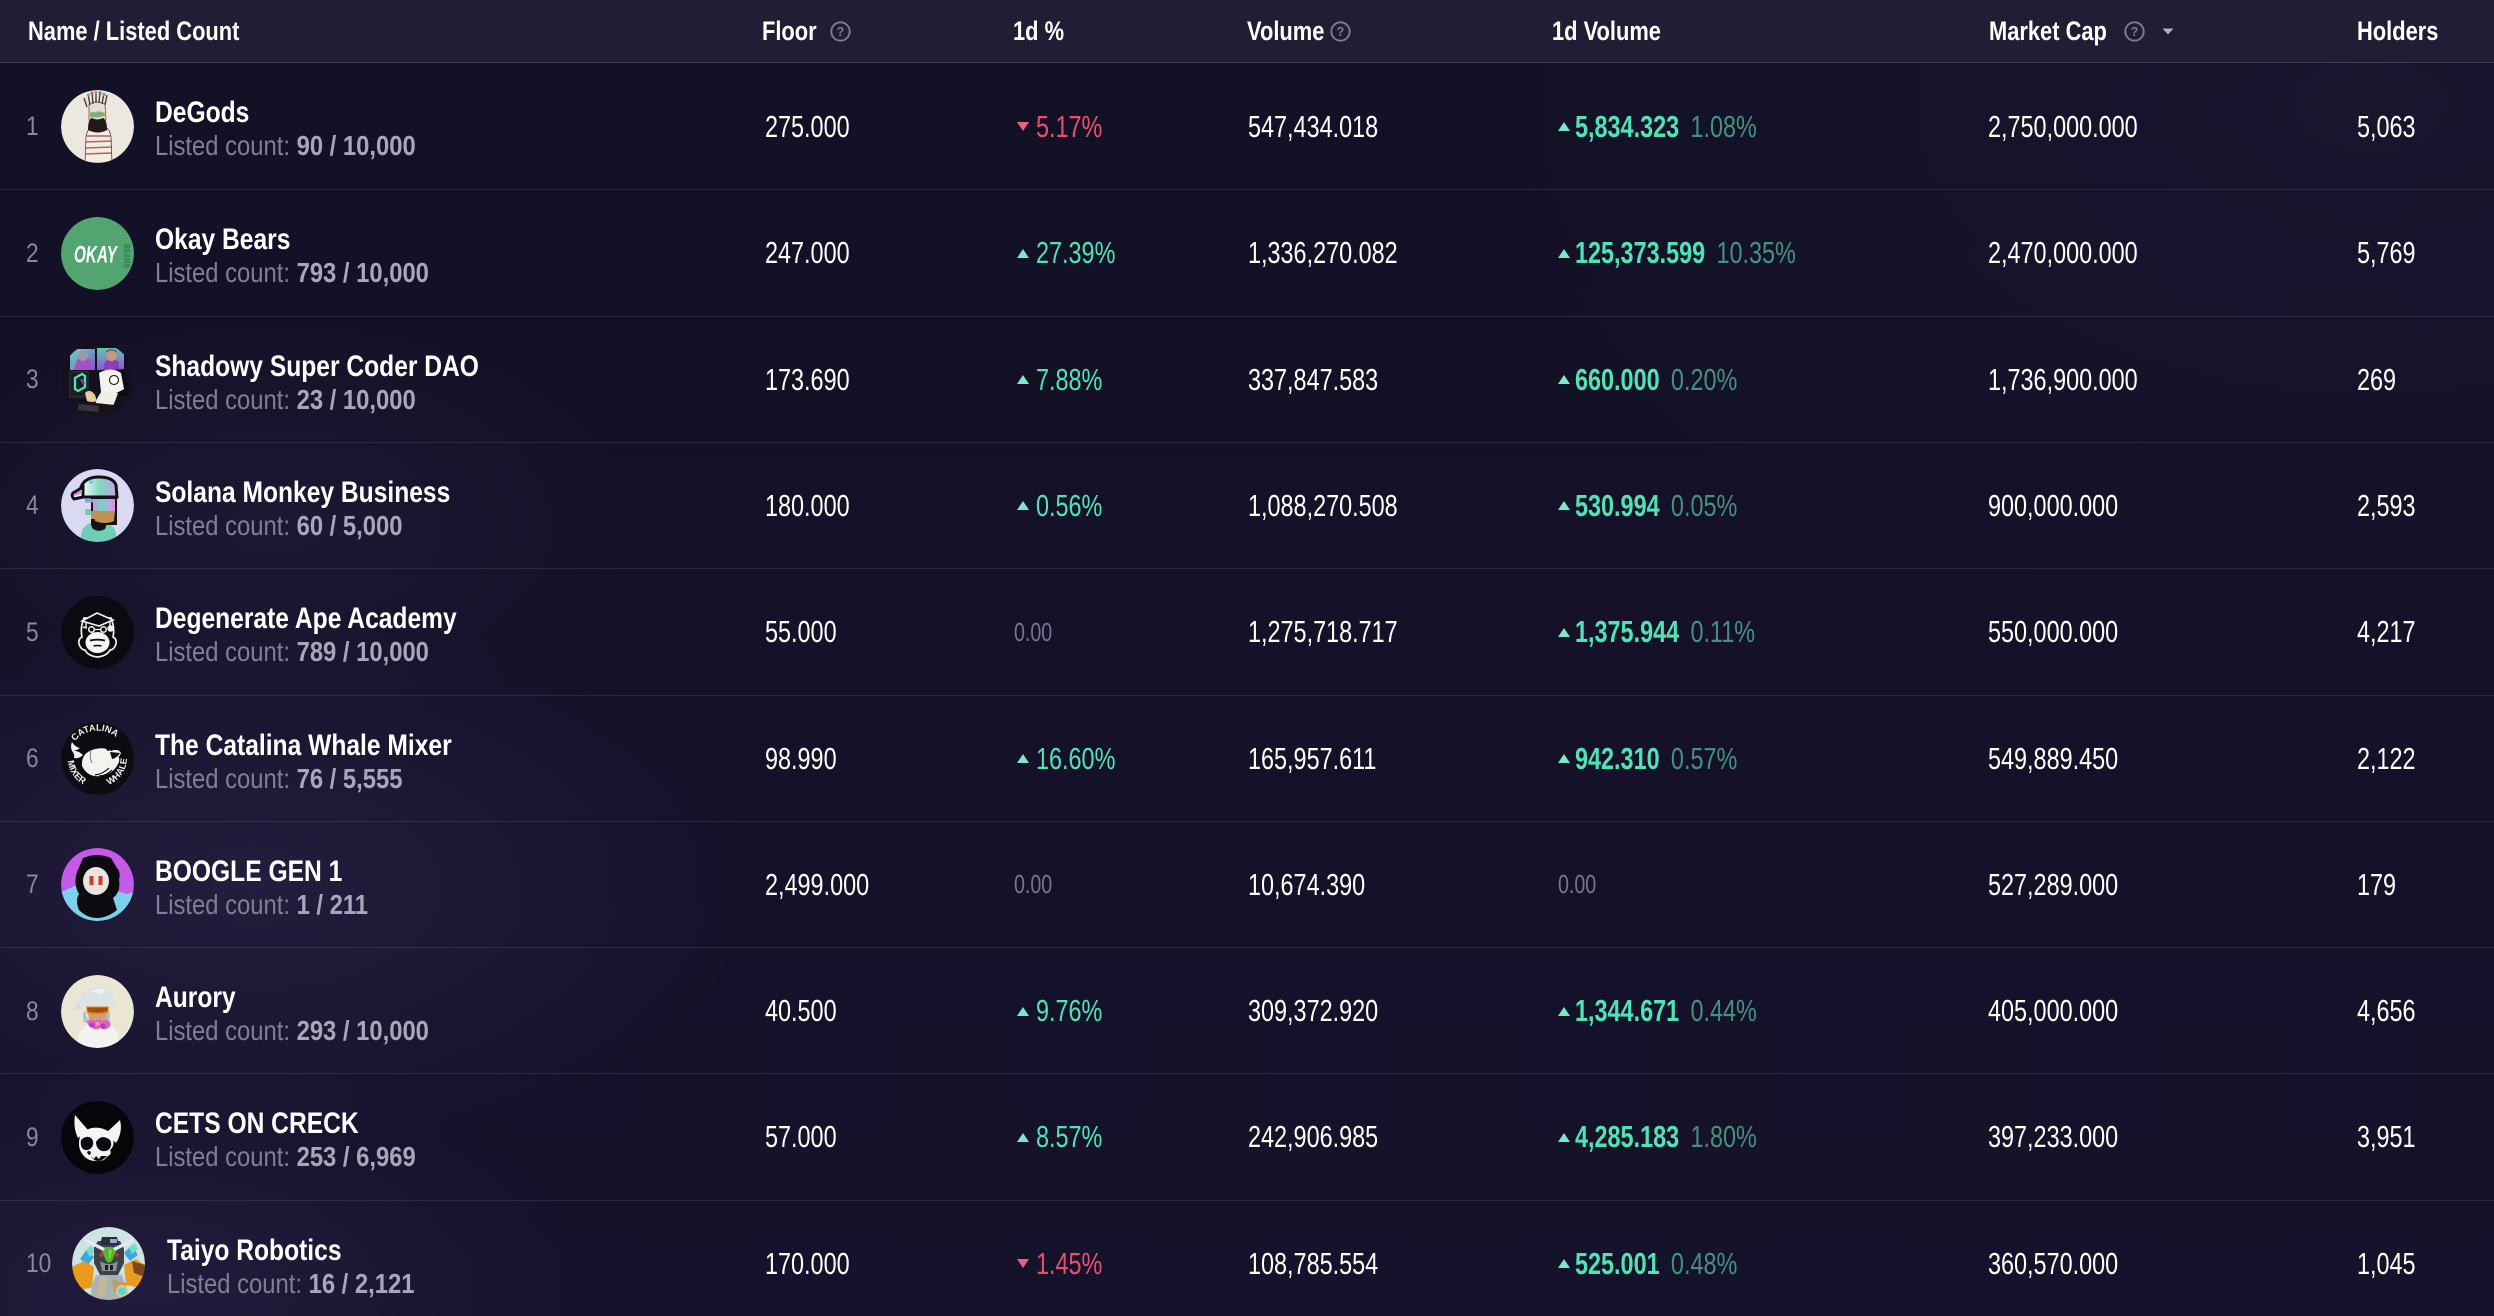 This screenshot has width=2494, height=1316. Describe the element at coordinates (127, 256) in the screenshot. I see `svg-text: BEARS` at that location.